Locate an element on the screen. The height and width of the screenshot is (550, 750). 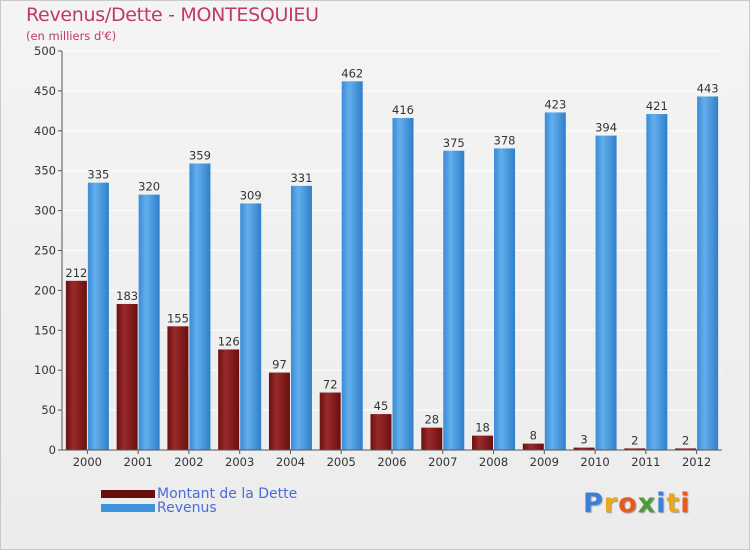
debt-swatch is located at coordinates (128, 494).